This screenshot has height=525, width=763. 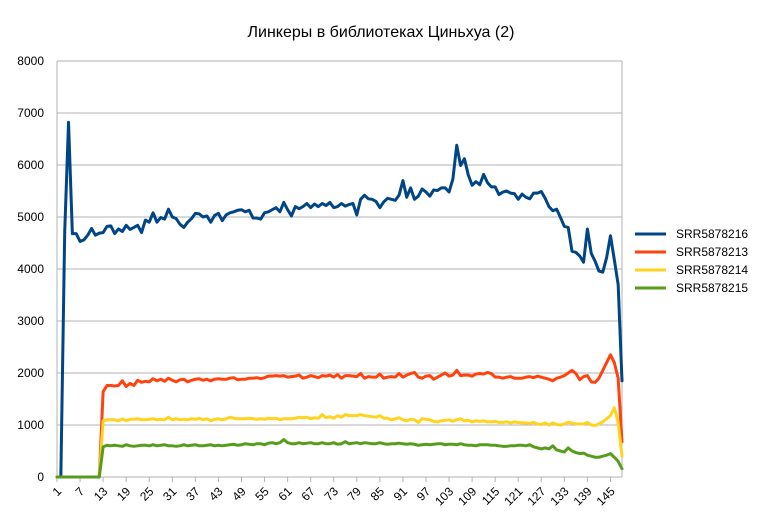 I want to click on y-tick-label: 5000, so click(x=30, y=217).